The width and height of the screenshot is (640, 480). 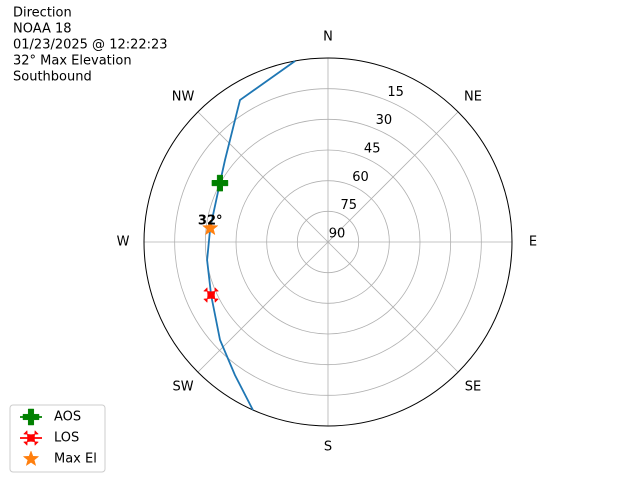 What do you see at coordinates (395, 92) in the screenshot?
I see `r-tick-label: 15` at bounding box center [395, 92].